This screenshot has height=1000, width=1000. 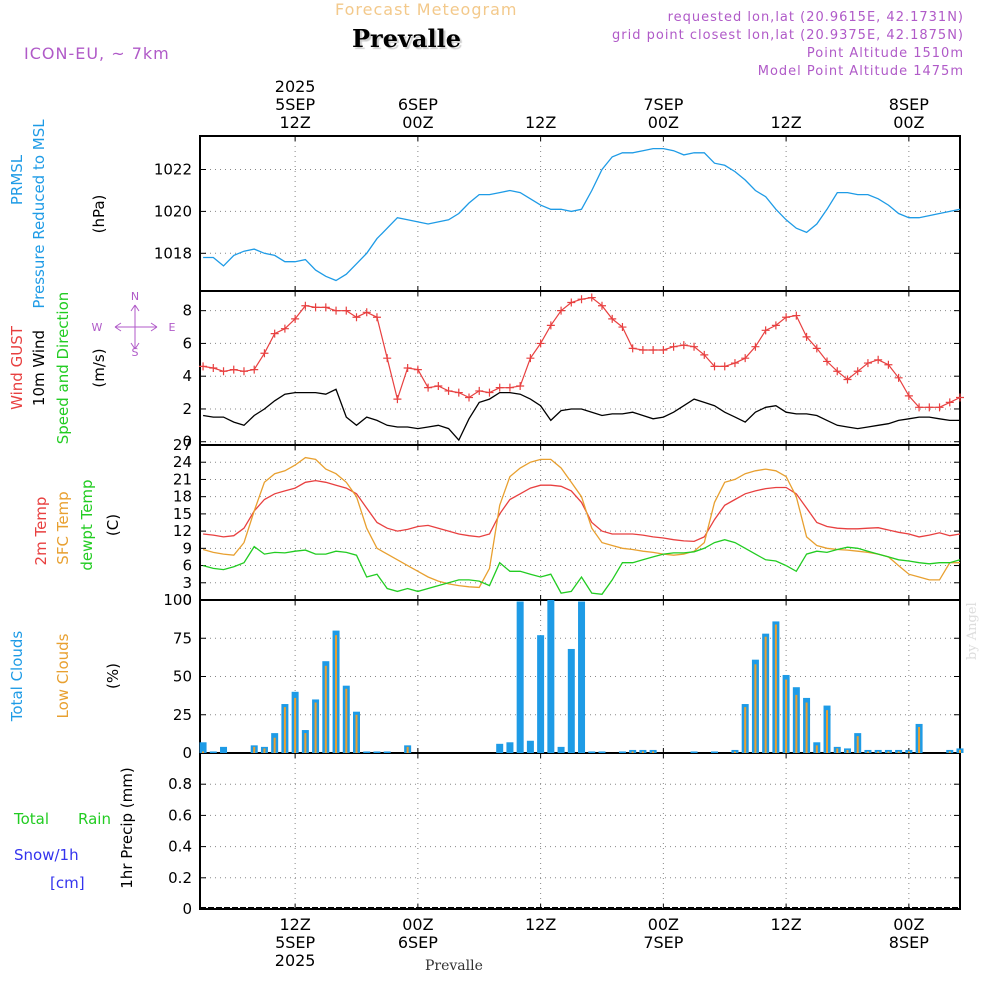 What do you see at coordinates (182, 715) in the screenshot?
I see `y-tick-label: 25` at bounding box center [182, 715].